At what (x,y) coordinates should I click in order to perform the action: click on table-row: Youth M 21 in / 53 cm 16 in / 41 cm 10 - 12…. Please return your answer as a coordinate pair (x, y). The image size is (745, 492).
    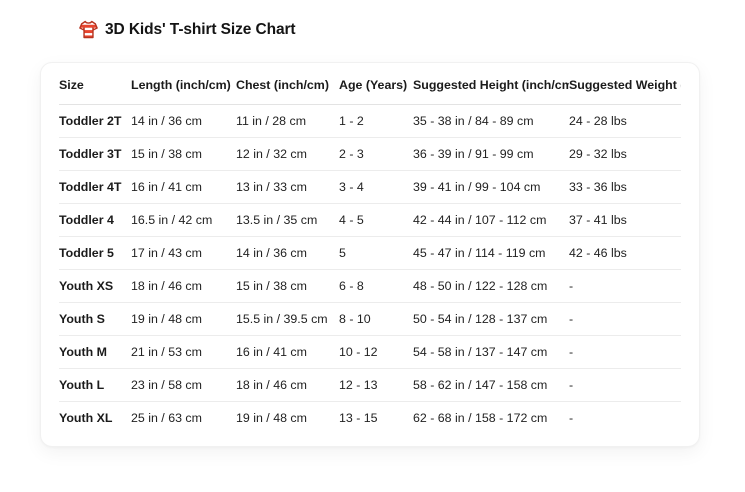
    Looking at the image, I should click on (370, 352).